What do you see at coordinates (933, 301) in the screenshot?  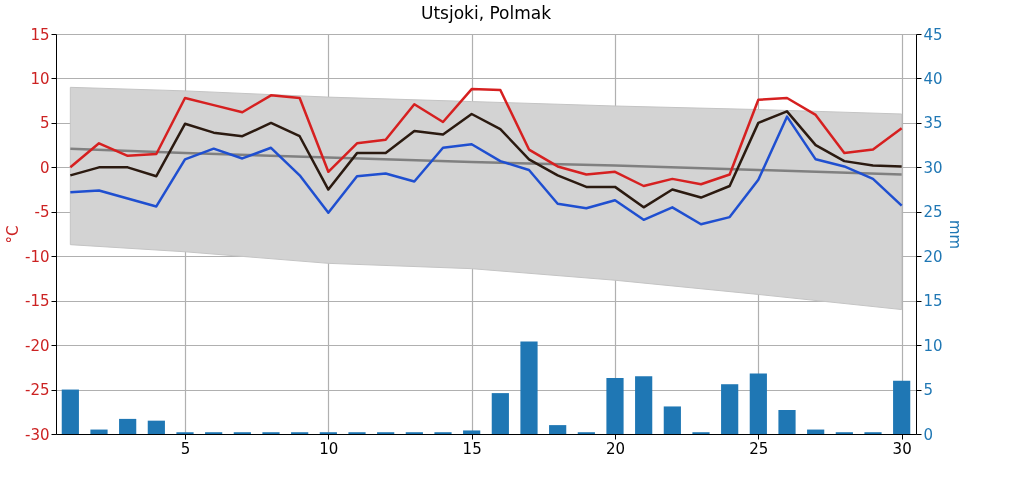 I see `y2-tick-label: 15` at bounding box center [933, 301].